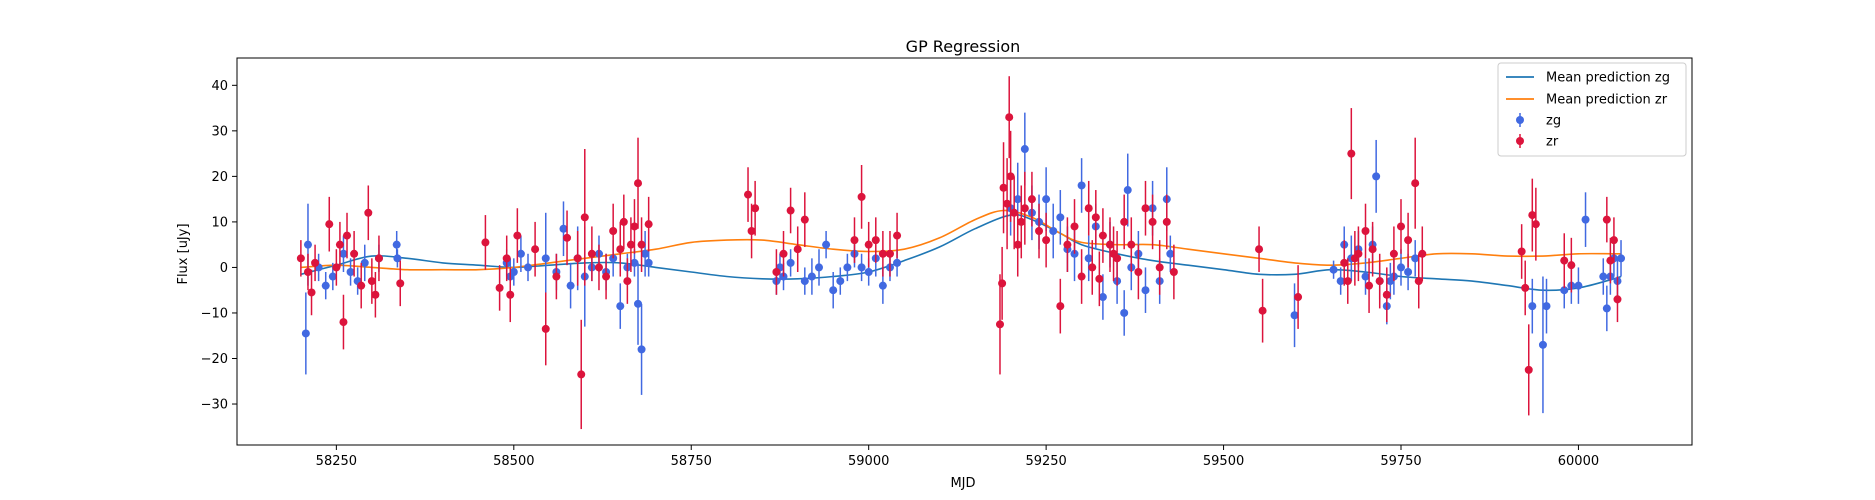 The width and height of the screenshot is (1875, 500). I want to click on legend-marker-swatch, so click(1520, 141).